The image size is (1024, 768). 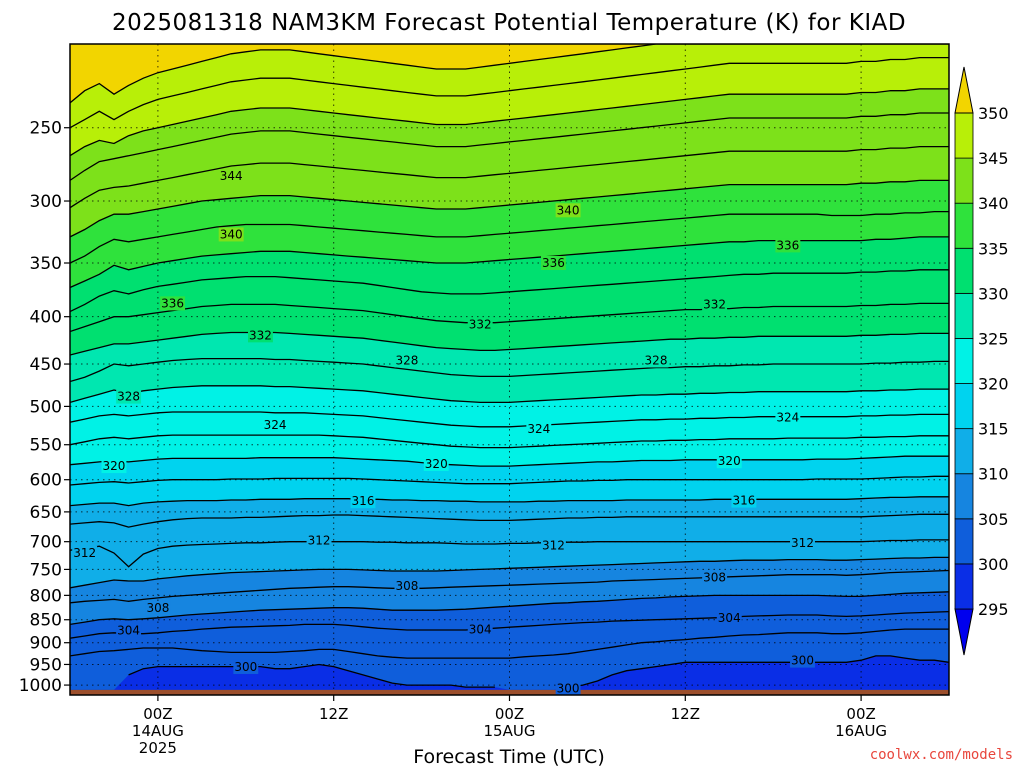 What do you see at coordinates (993, 113) in the screenshot?
I see `colorbar-tick-label: 350` at bounding box center [993, 113].